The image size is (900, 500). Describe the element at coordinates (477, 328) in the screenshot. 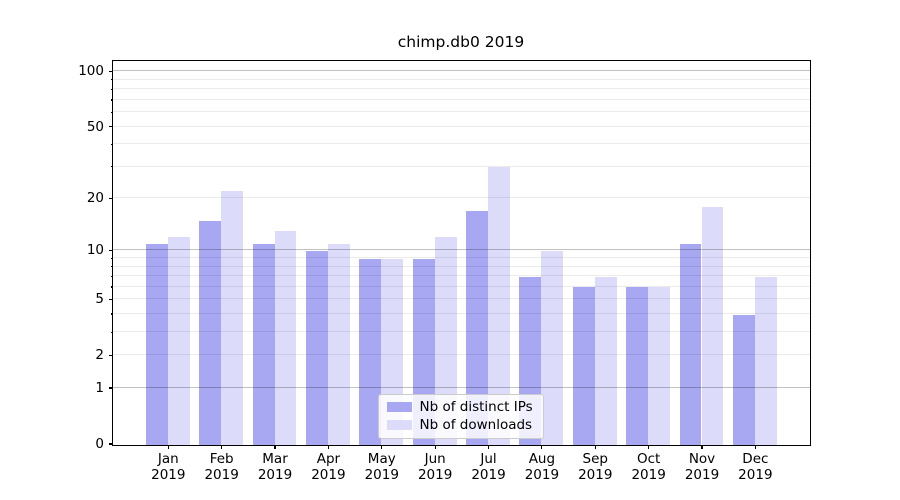

I see `bar-distinct_ips-jul` at that location.